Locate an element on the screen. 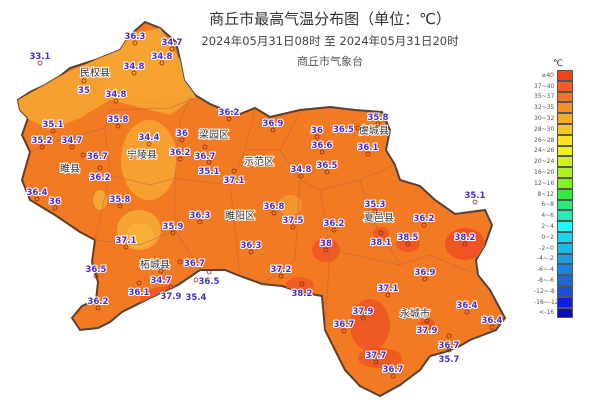 The image size is (600, 404). legend-item: -8~-6 is located at coordinates (553, 280).